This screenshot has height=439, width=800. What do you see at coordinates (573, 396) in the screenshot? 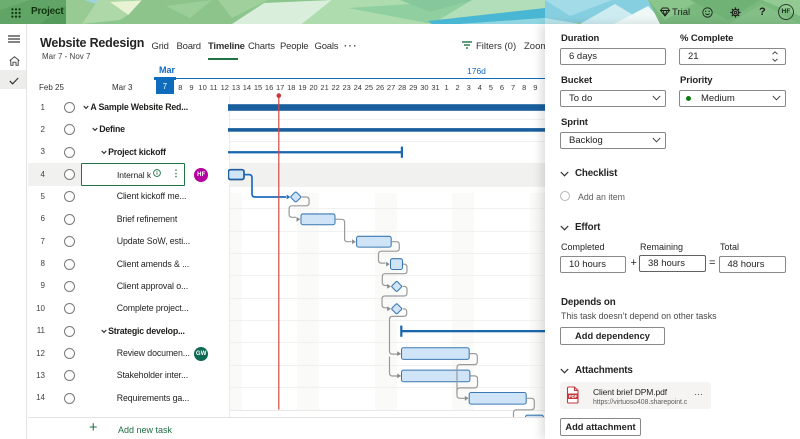
I see `svg-text: PDF` at bounding box center [573, 396].